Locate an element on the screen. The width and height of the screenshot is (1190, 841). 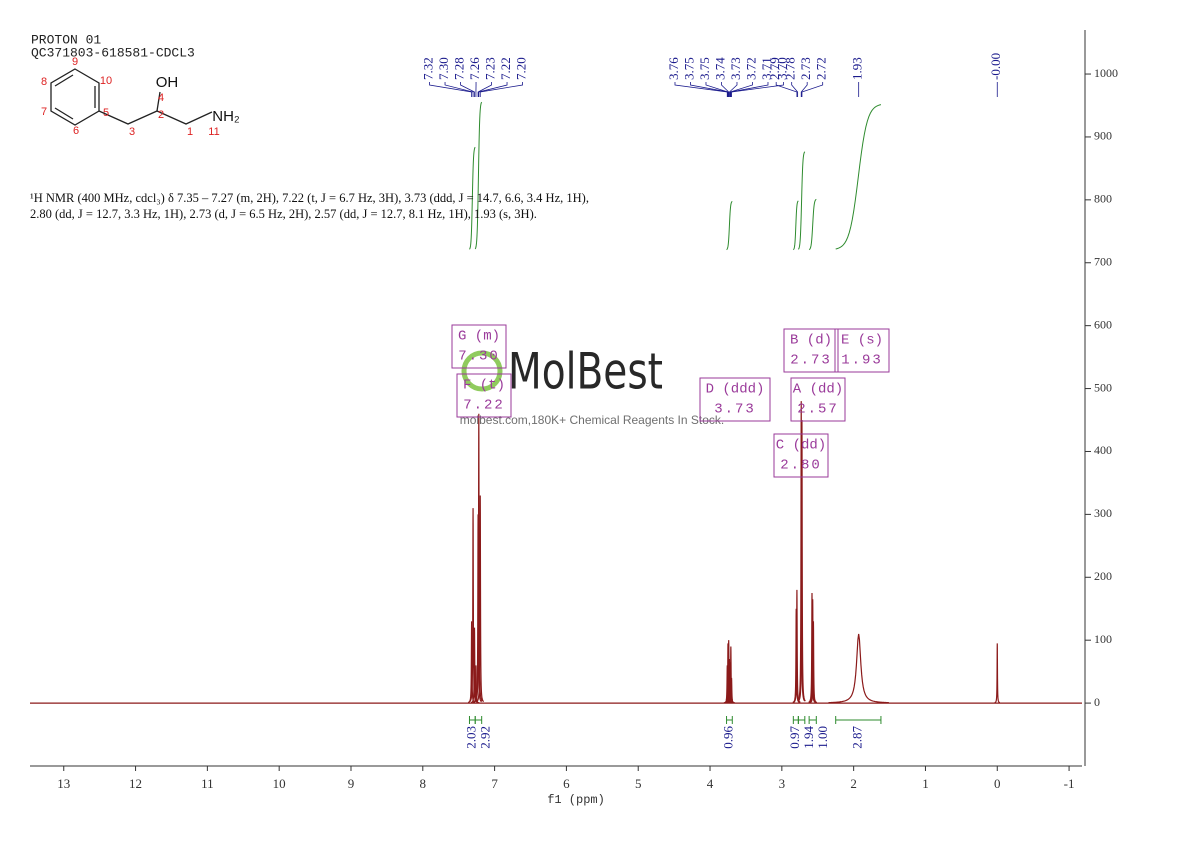
atom-number: 2 is located at coordinates (161, 115).